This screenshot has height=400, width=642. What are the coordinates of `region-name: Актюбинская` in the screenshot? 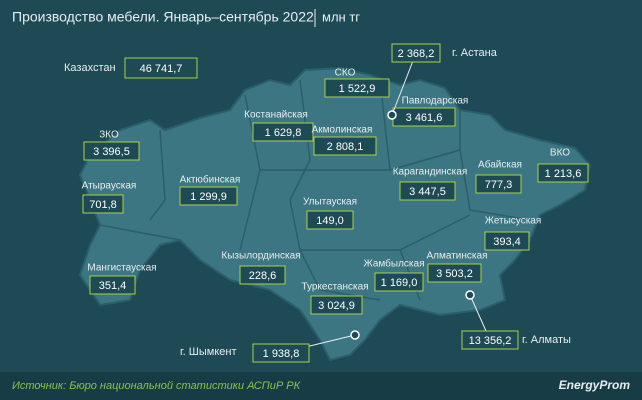 It's located at (210, 180).